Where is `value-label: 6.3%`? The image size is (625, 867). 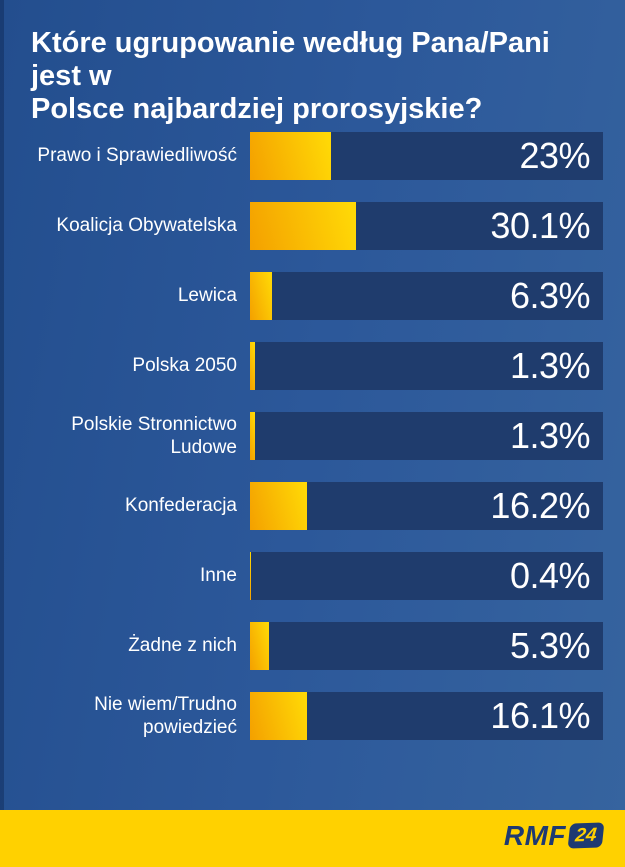 value-label: 6.3% is located at coordinates (550, 295).